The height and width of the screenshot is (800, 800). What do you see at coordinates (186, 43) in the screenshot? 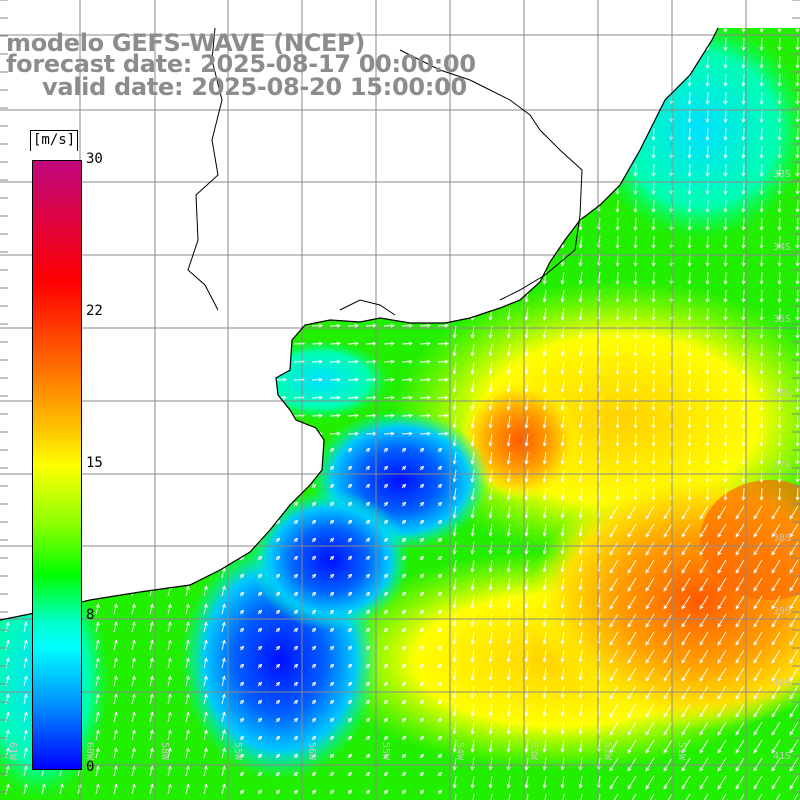
I see `title-model: modelo GEFS-WAVE (NCEP)` at bounding box center [186, 43].